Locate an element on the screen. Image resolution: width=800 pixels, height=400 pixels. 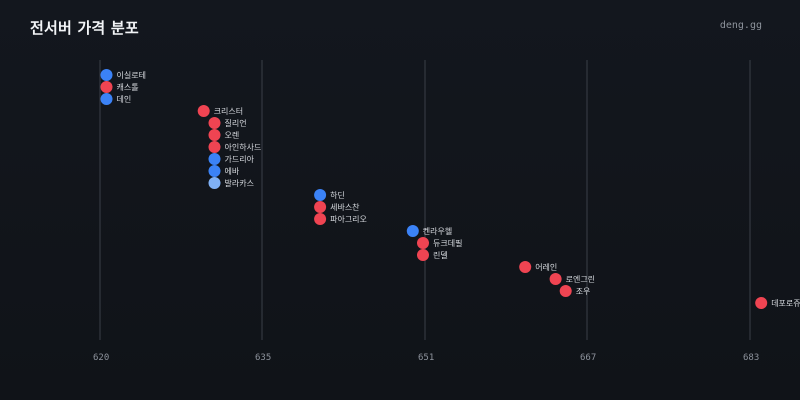
data-point-label: 이실로테 is located at coordinates (131, 75).